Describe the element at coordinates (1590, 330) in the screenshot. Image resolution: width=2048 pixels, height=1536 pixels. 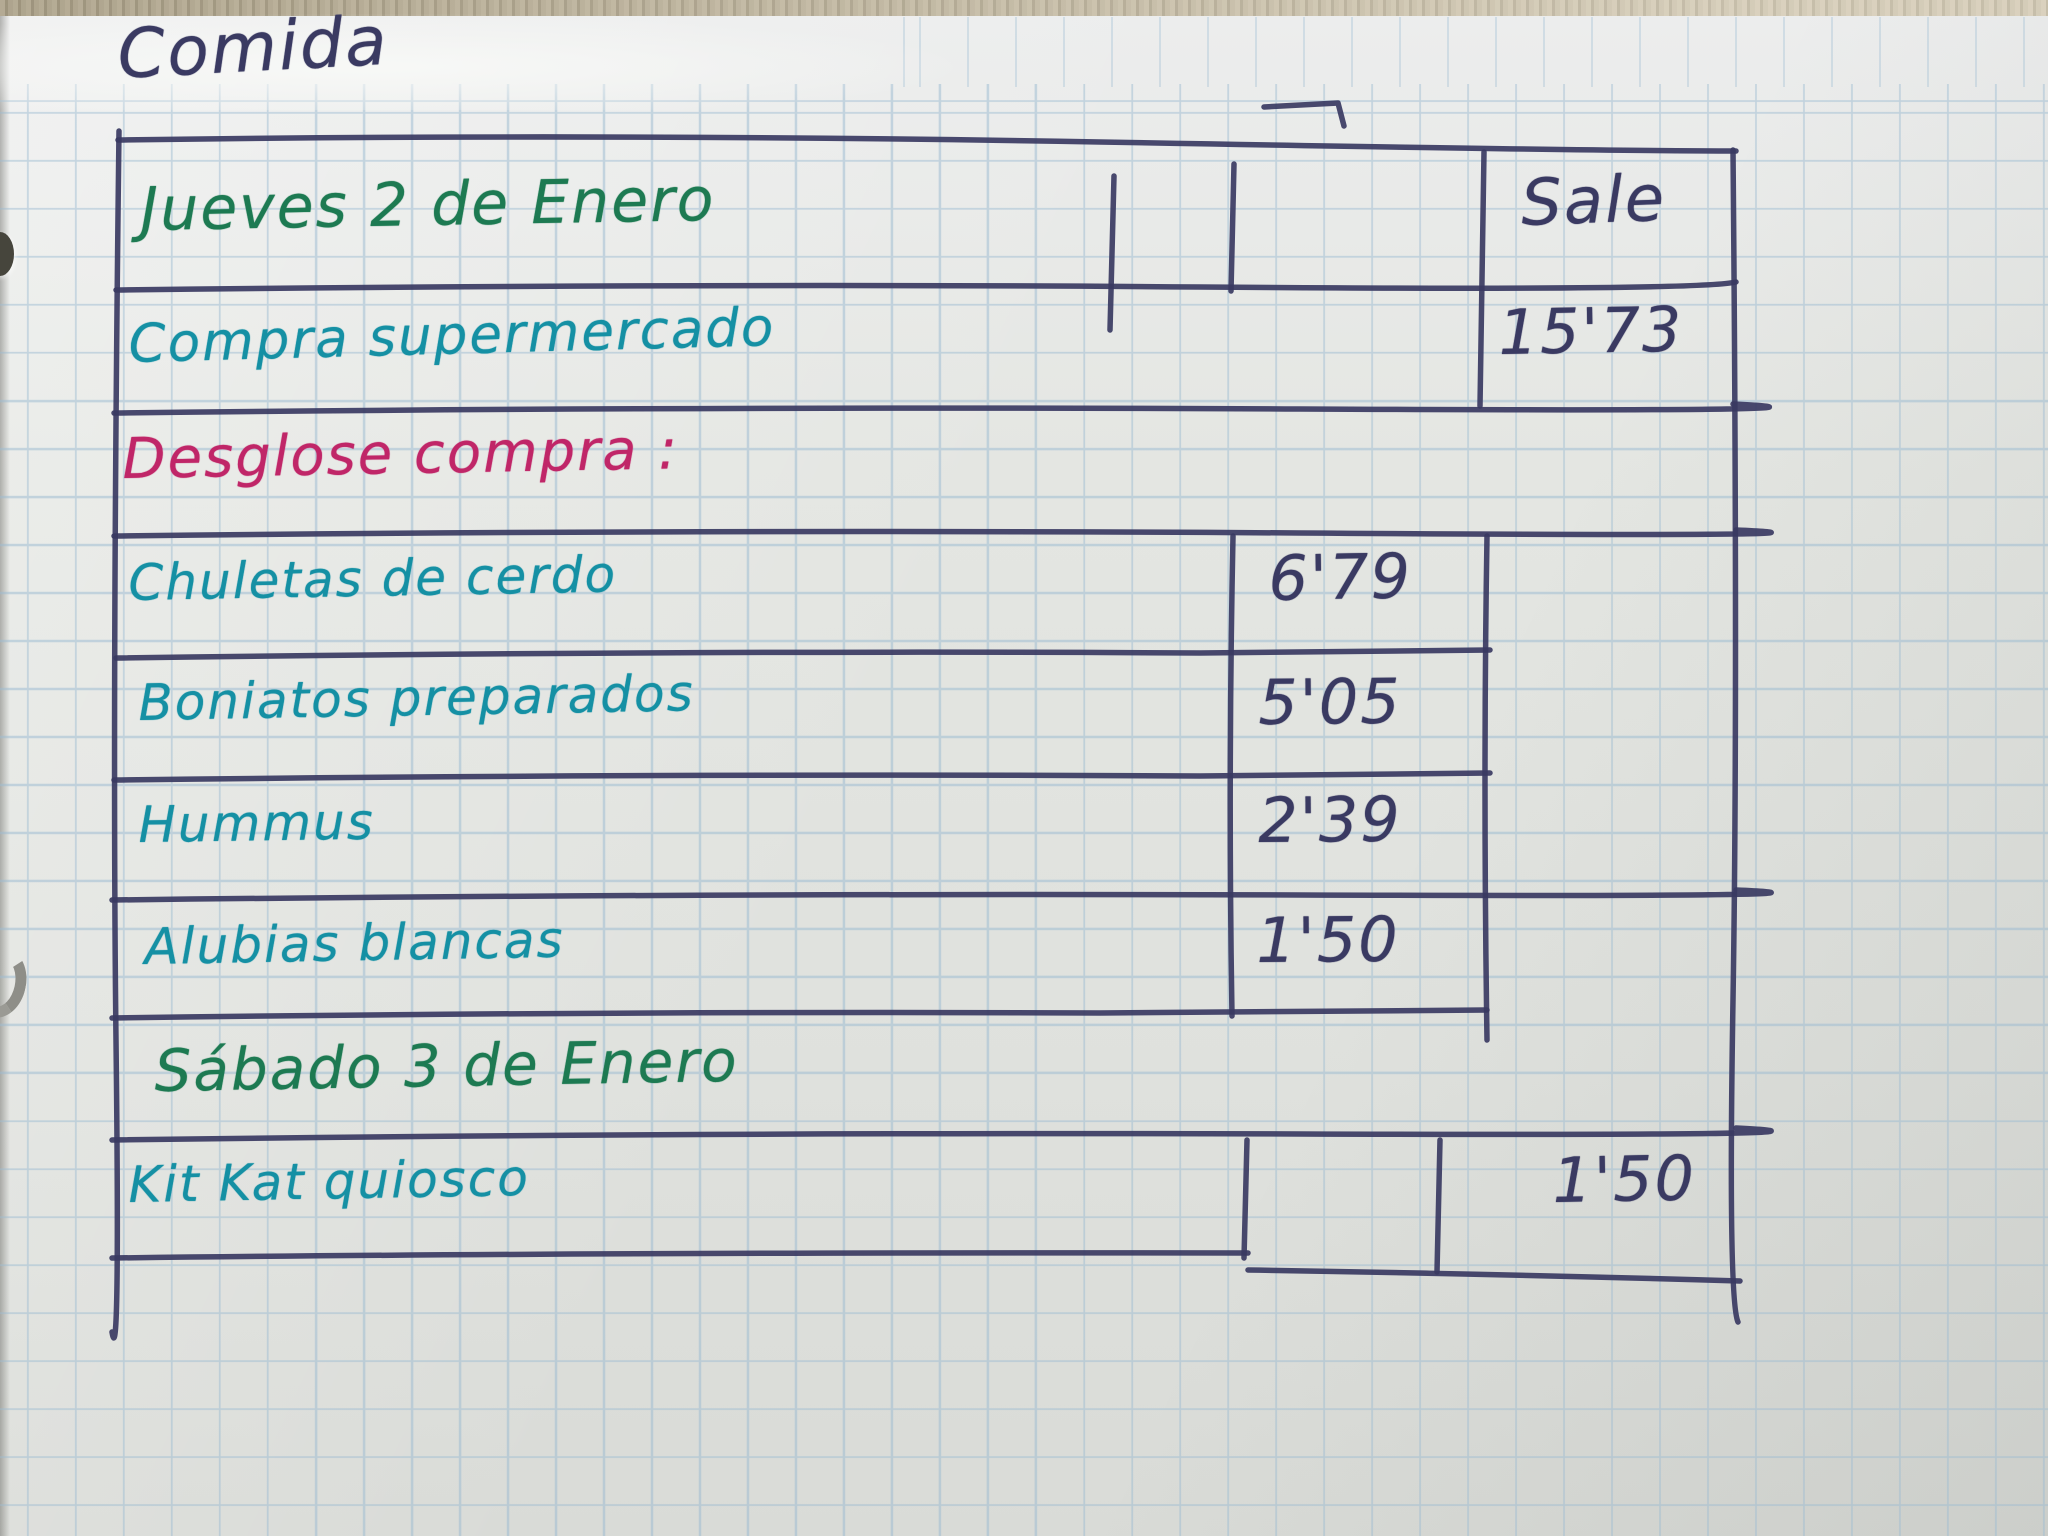
I see `sale-value: 15'73` at that location.